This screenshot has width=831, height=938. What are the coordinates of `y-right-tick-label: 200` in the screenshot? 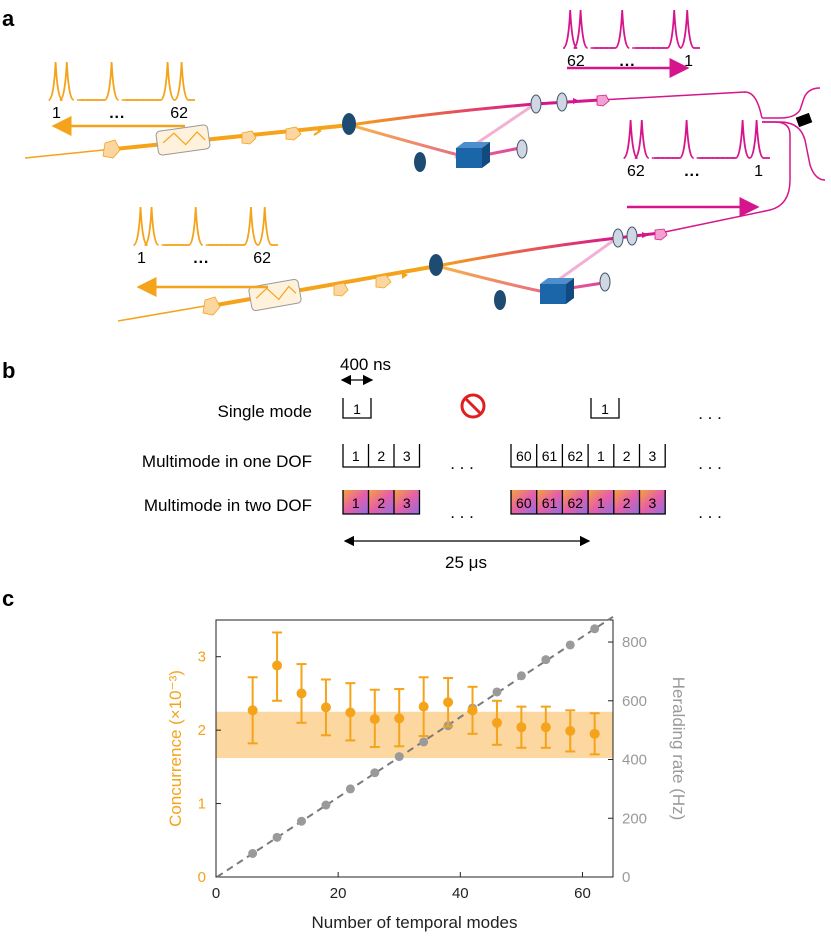 It's located at (634, 818).